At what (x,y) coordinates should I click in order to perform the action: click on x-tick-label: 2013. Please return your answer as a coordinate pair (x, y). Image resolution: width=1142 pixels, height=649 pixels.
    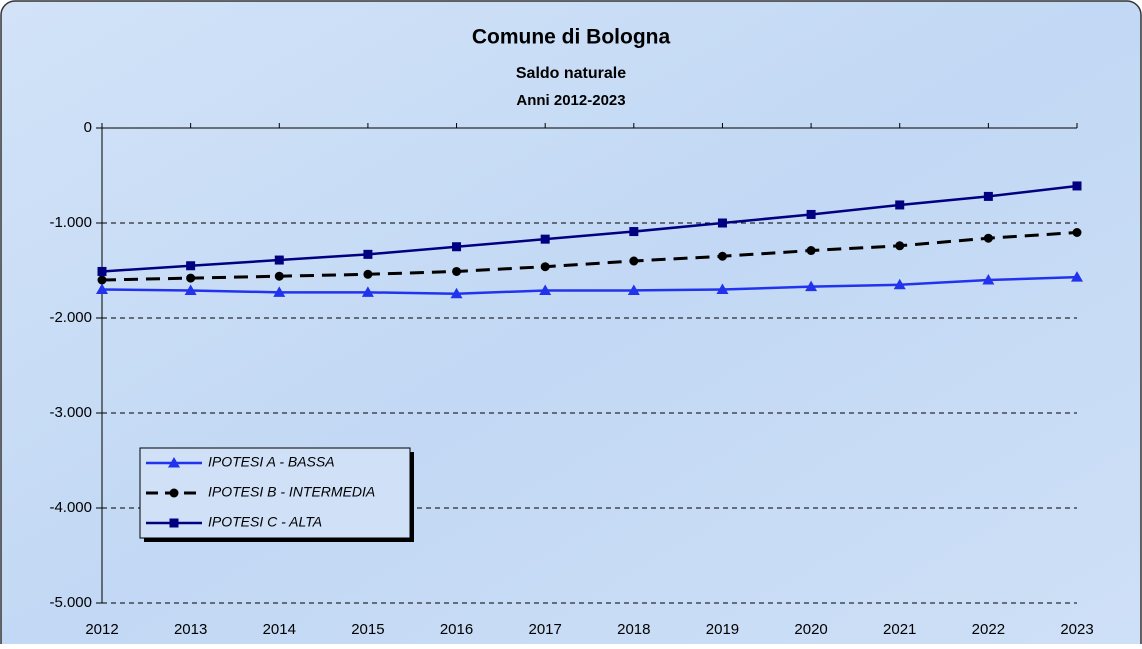
    Looking at the image, I should click on (190, 629).